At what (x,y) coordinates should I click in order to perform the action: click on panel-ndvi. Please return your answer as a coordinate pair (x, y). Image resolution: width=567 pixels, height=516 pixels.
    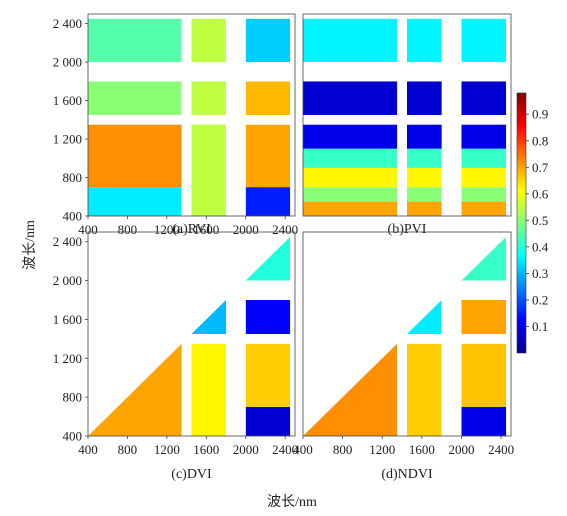
    Looking at the image, I should click on (407, 334).